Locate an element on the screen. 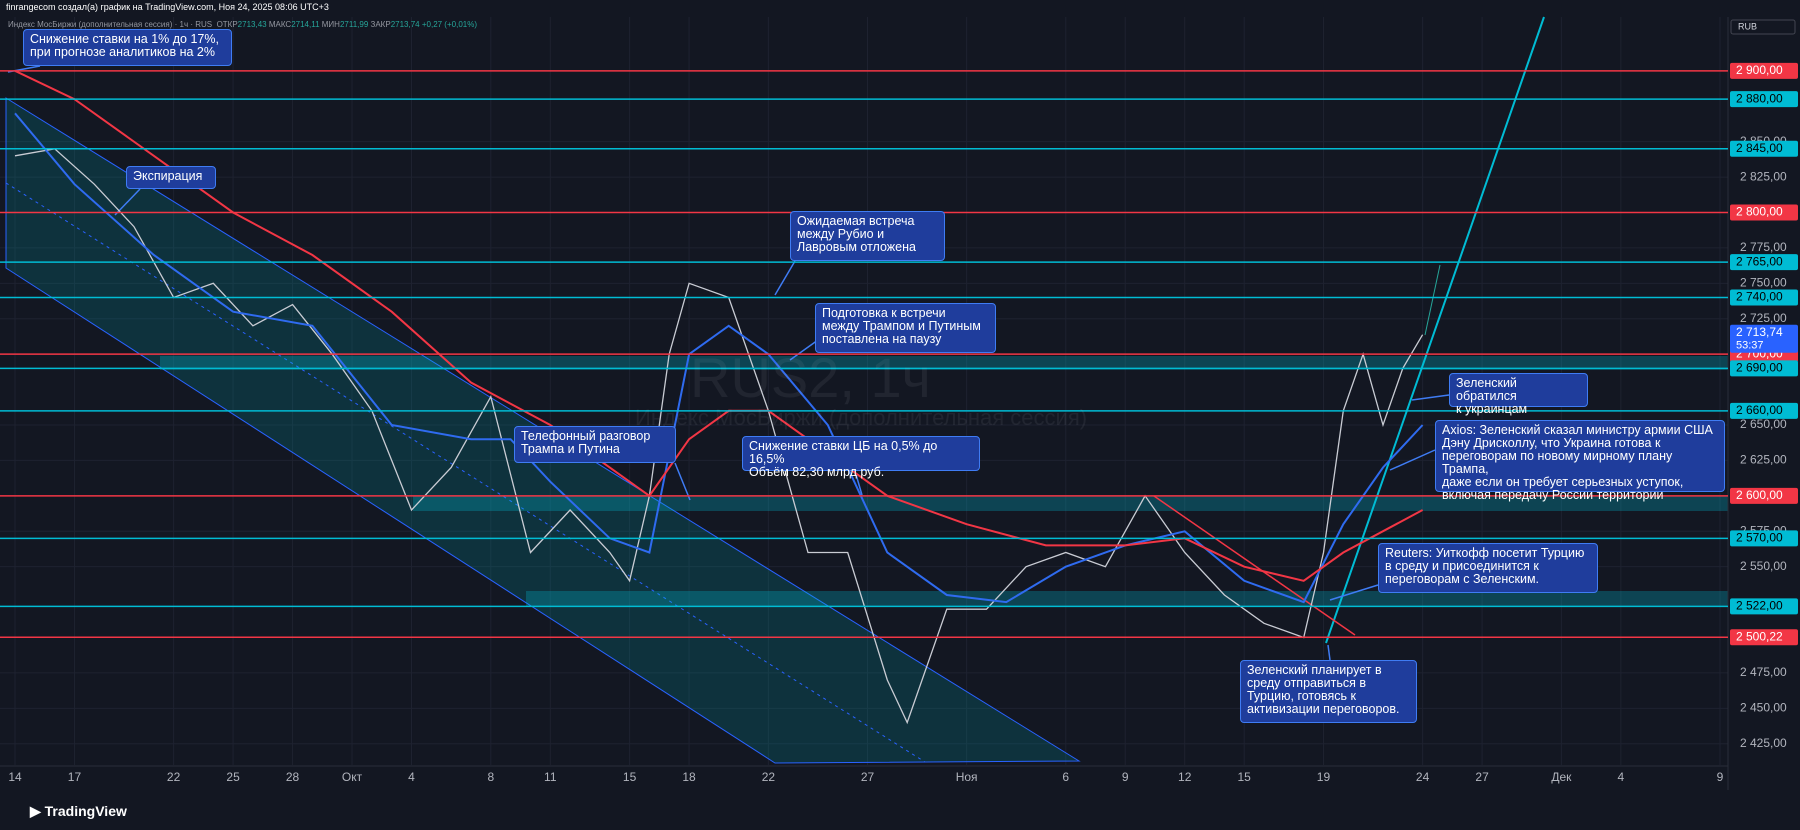 Image resolution: width=1800 pixels, height=830 pixels. ohlc-value: 2711,99 is located at coordinates (354, 24).